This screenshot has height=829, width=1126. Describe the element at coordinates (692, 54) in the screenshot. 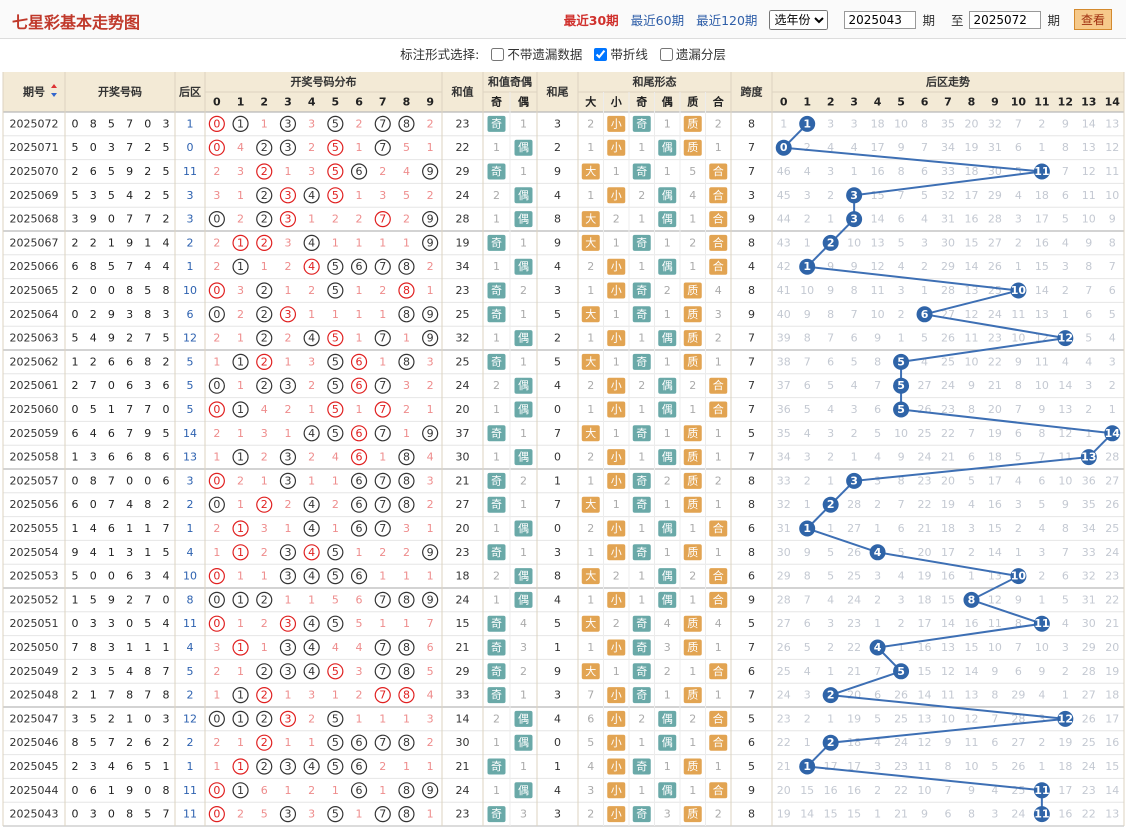

I see `option: 遗漏分层` at that location.